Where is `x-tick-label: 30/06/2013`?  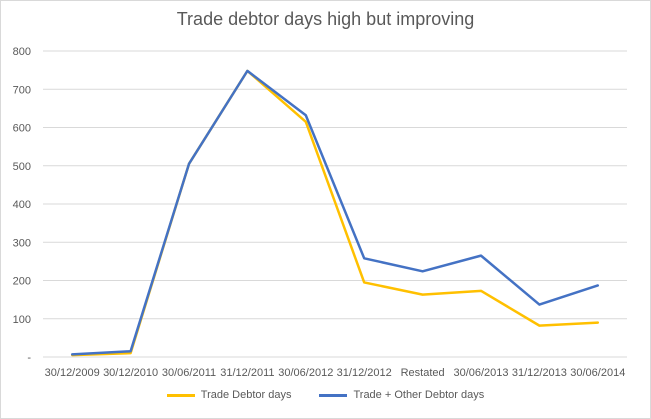 x-tick-label: 30/06/2013 is located at coordinates (480, 373).